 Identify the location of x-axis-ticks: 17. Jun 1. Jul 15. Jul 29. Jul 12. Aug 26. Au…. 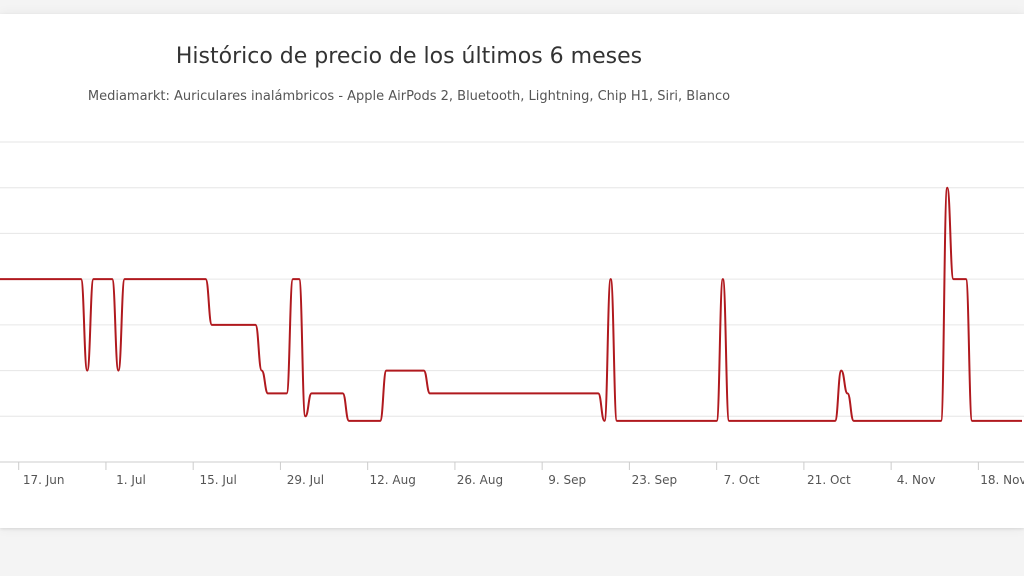
(521, 474).